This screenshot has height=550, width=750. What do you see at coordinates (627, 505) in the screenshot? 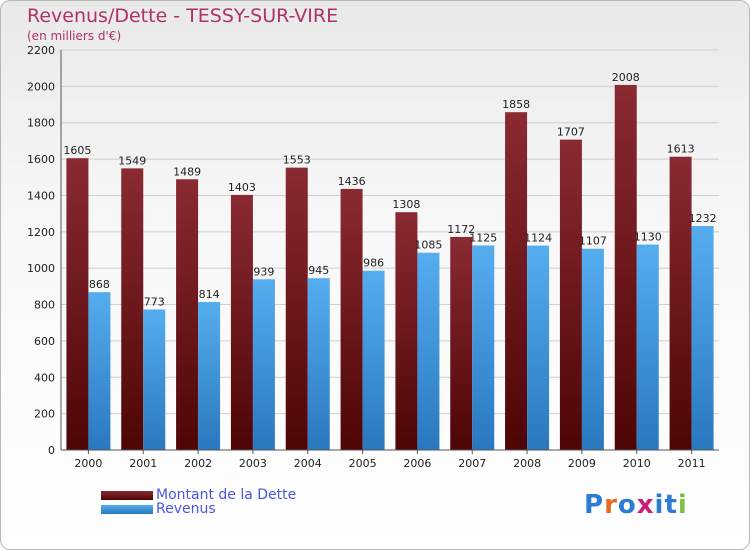
I see `logo-letter: o` at bounding box center [627, 505].